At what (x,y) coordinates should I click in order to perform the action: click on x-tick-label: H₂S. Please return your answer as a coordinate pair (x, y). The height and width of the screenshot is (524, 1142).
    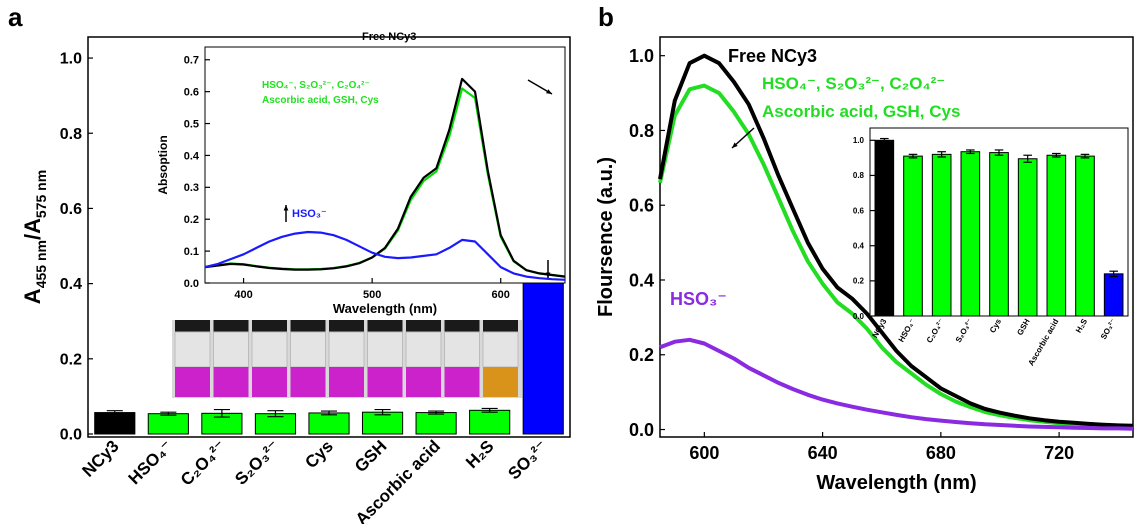
    Looking at the image, I should click on (1081, 326).